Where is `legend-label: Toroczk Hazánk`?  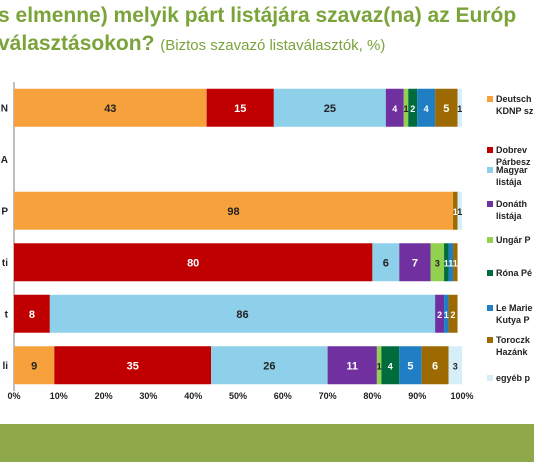 legend-label: Toroczk Hazánk is located at coordinates (513, 346).